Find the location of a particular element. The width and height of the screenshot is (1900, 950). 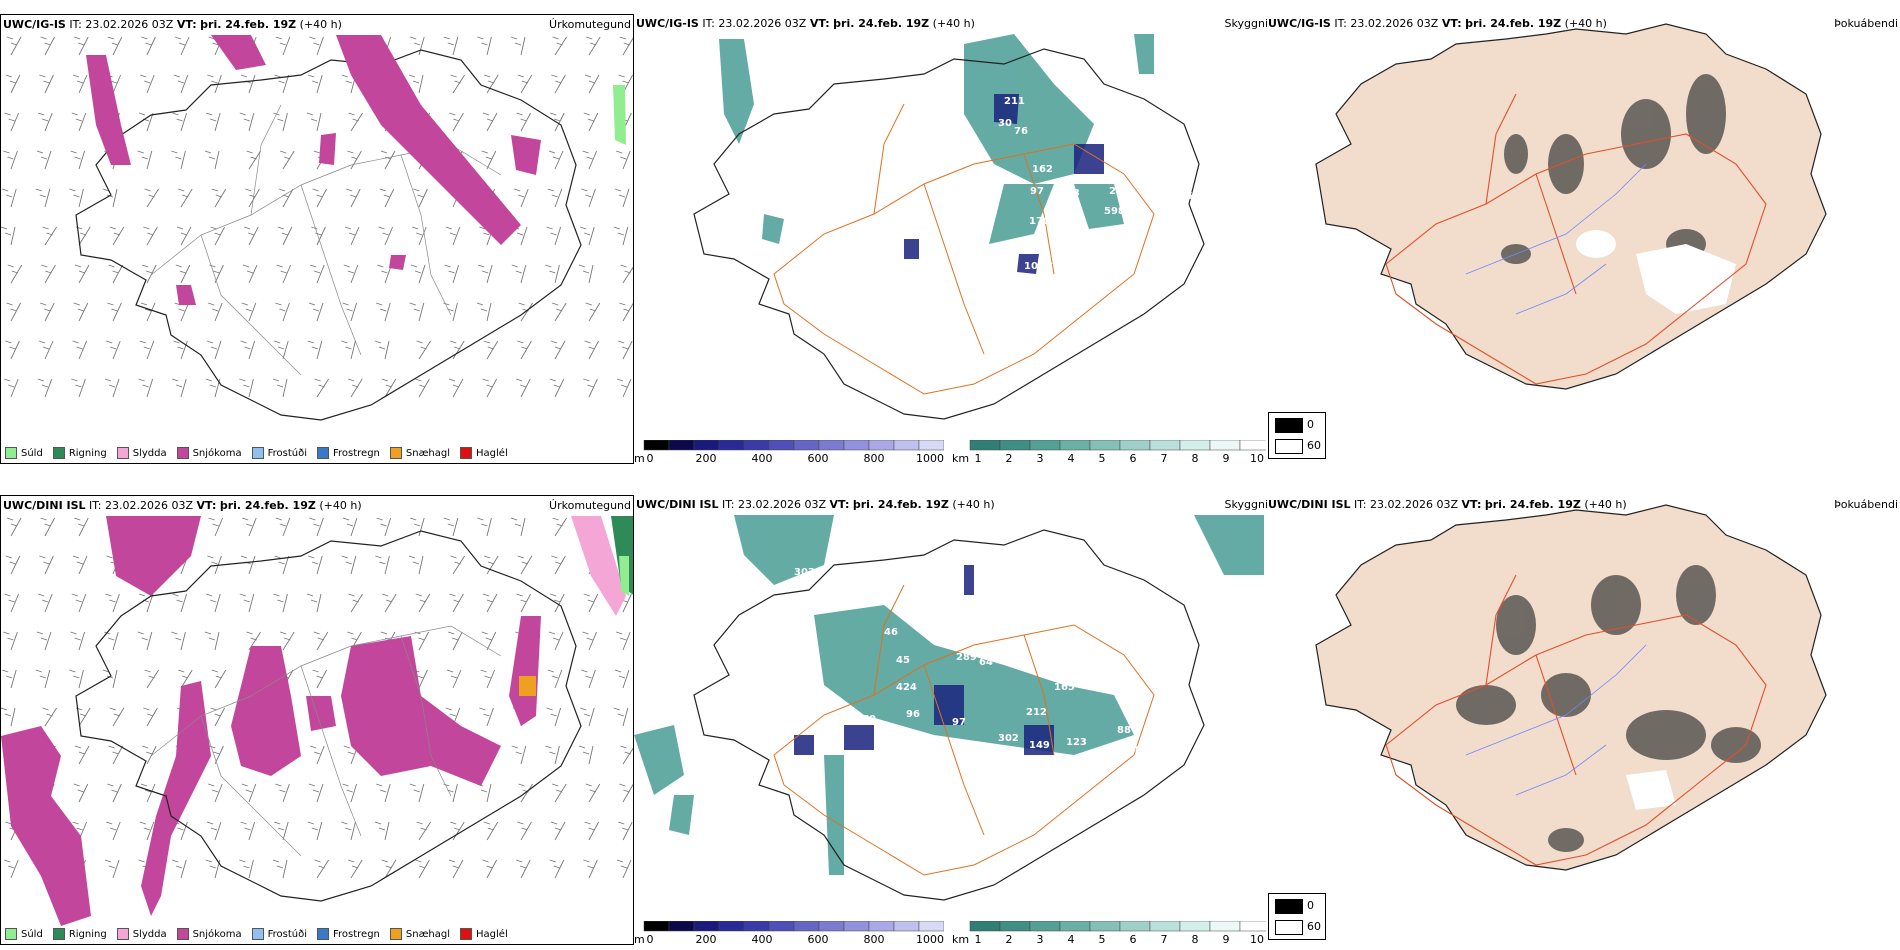

precip-value-label: 65 is located at coordinates (956, 151).